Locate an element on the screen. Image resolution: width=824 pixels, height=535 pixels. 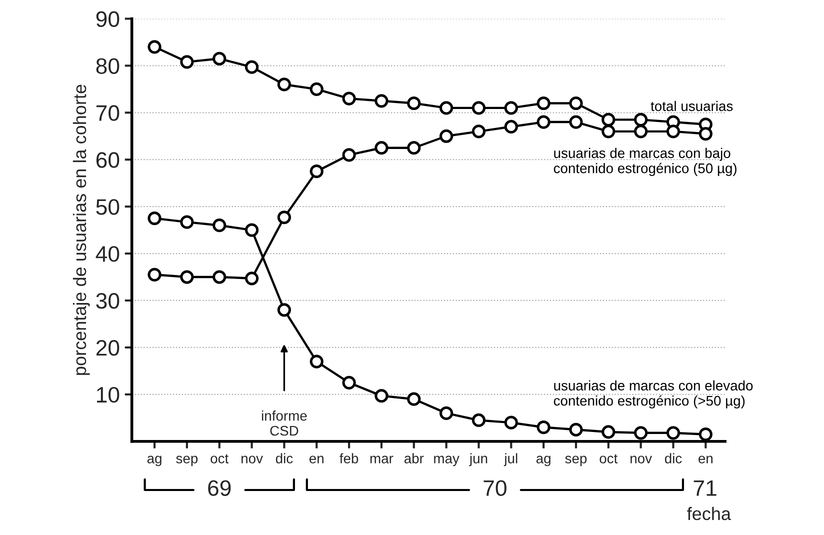
annotation: informe CSD is located at coordinates (284, 423).